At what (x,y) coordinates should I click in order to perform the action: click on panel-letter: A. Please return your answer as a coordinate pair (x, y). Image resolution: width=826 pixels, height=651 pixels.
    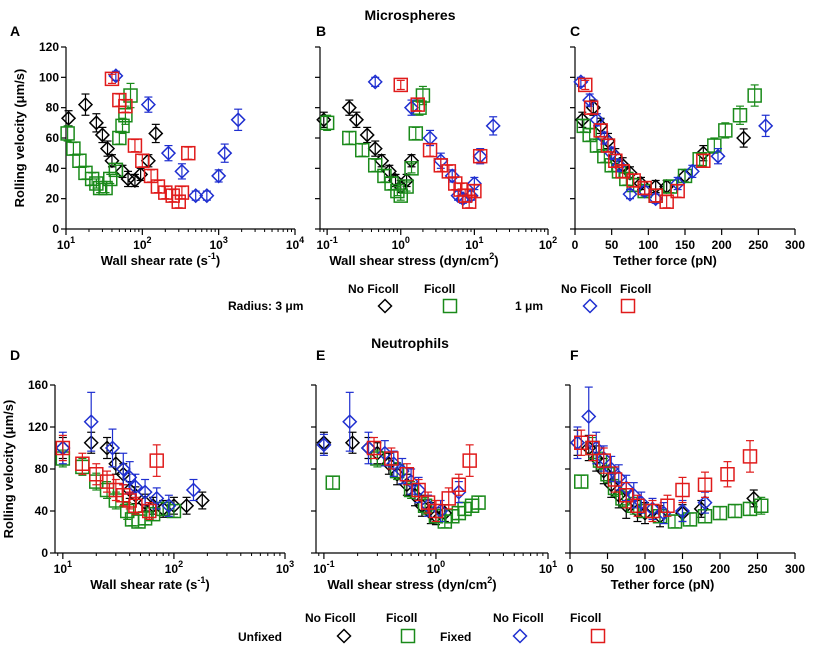
    Looking at the image, I should click on (15, 31).